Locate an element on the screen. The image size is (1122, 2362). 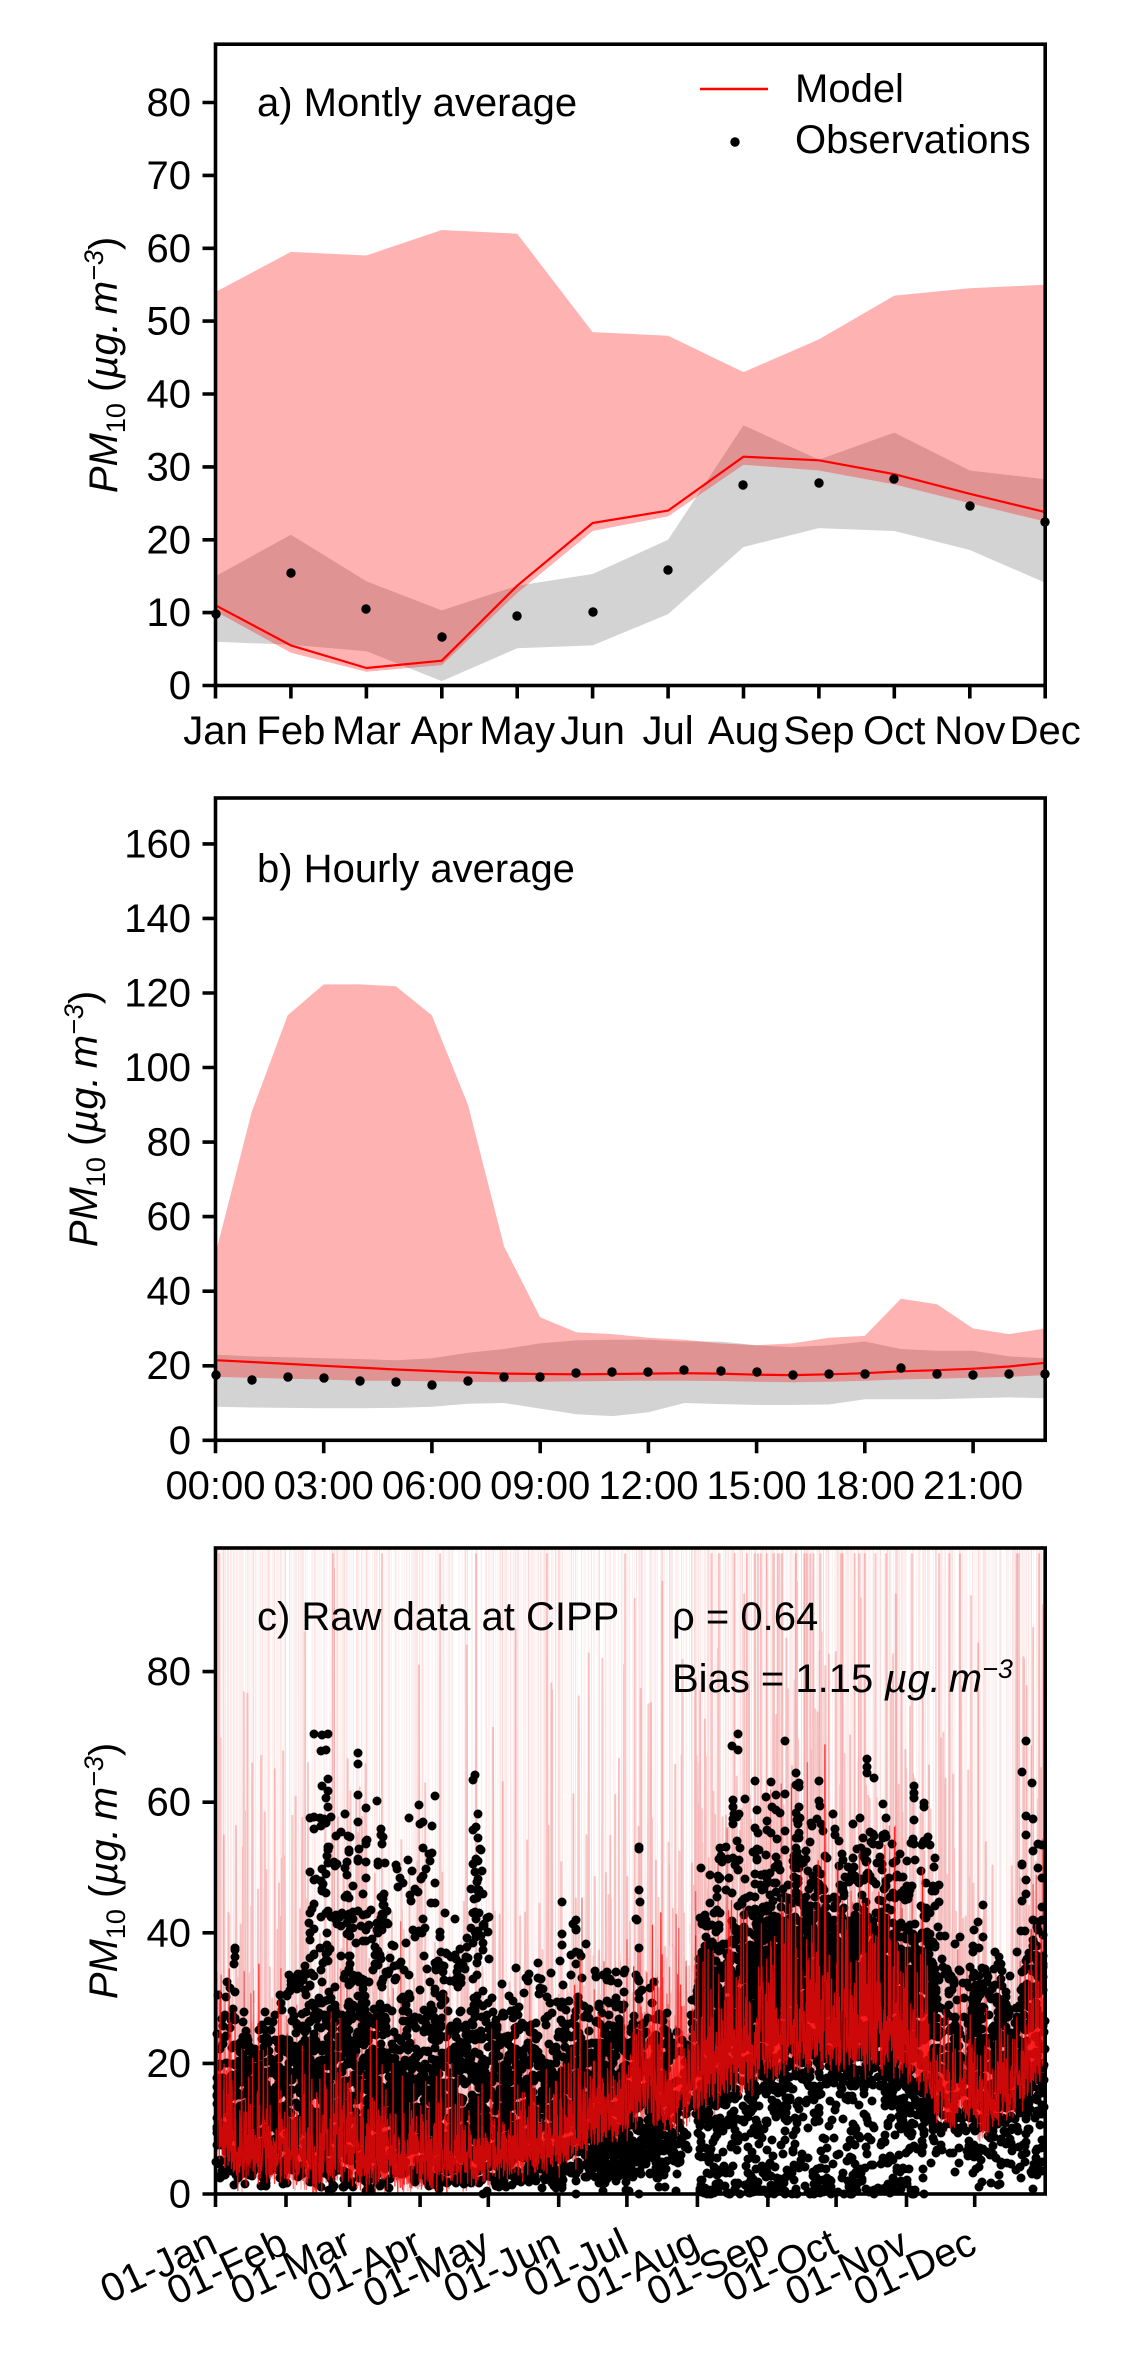
svg-text: ρ = 0.64 is located at coordinates (745, 1617).